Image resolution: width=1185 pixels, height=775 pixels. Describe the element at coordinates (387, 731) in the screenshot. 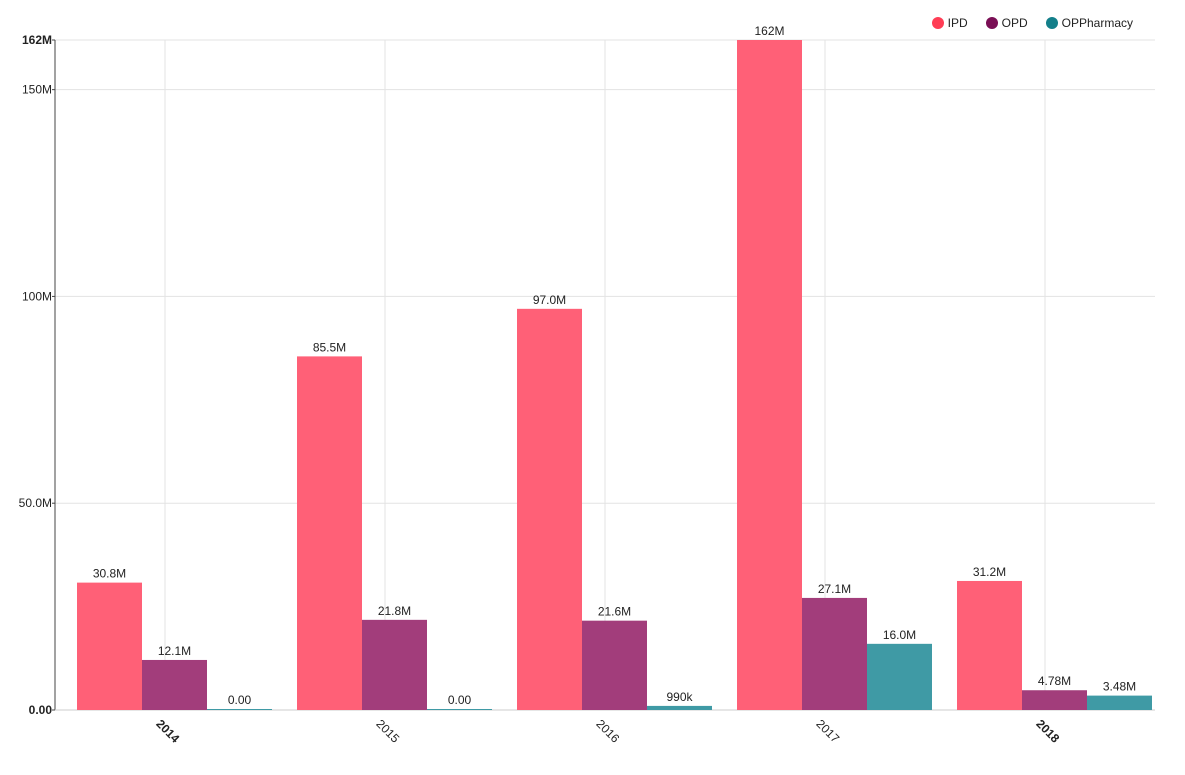

I see `x-tick-label: 2015` at that location.